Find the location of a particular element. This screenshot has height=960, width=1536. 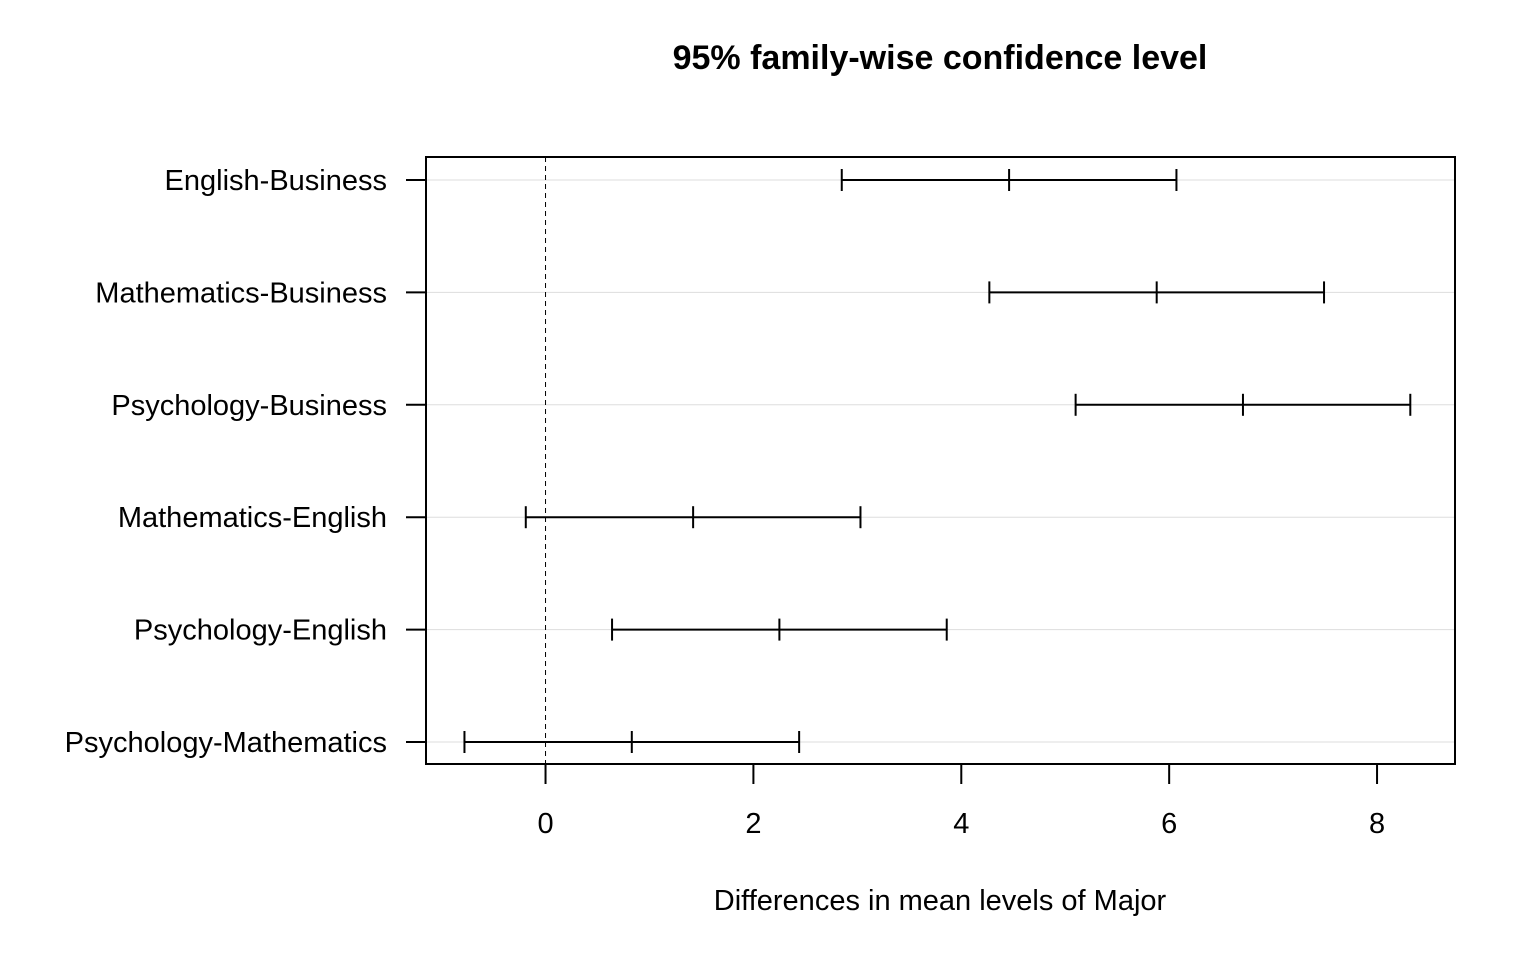

interval-psychology-business is located at coordinates (1243, 404).